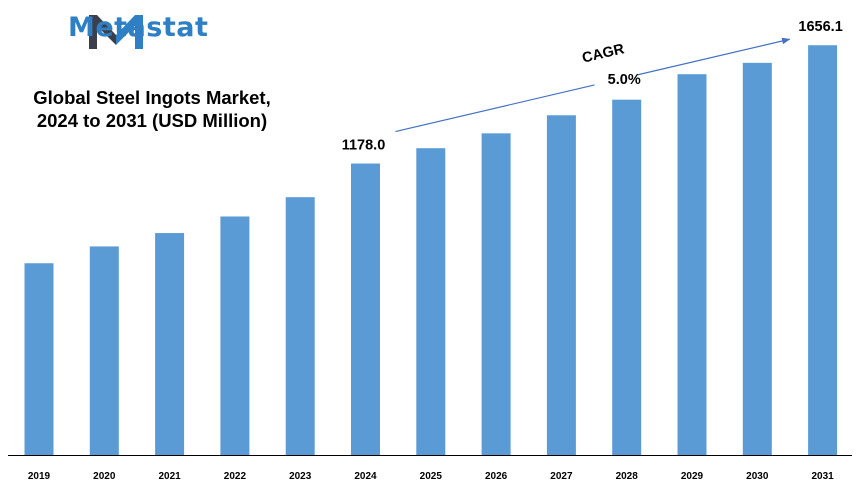 Image resolution: width=857 pixels, height=484 pixels. Describe the element at coordinates (561, 476) in the screenshot. I see `x-tick-label-2027: 2027` at that location.